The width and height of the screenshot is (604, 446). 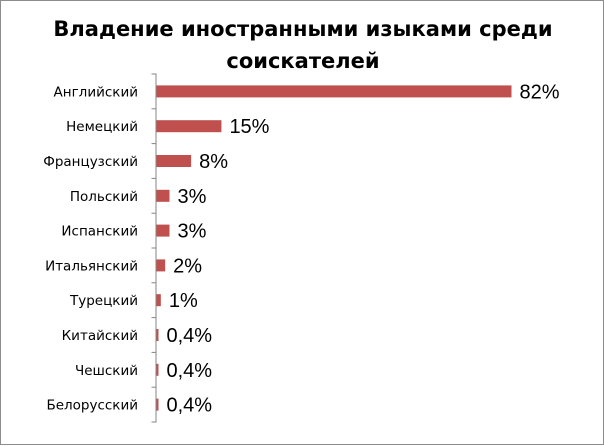 I want to click on chart-title-line-2: соискателей, so click(x=302, y=61).